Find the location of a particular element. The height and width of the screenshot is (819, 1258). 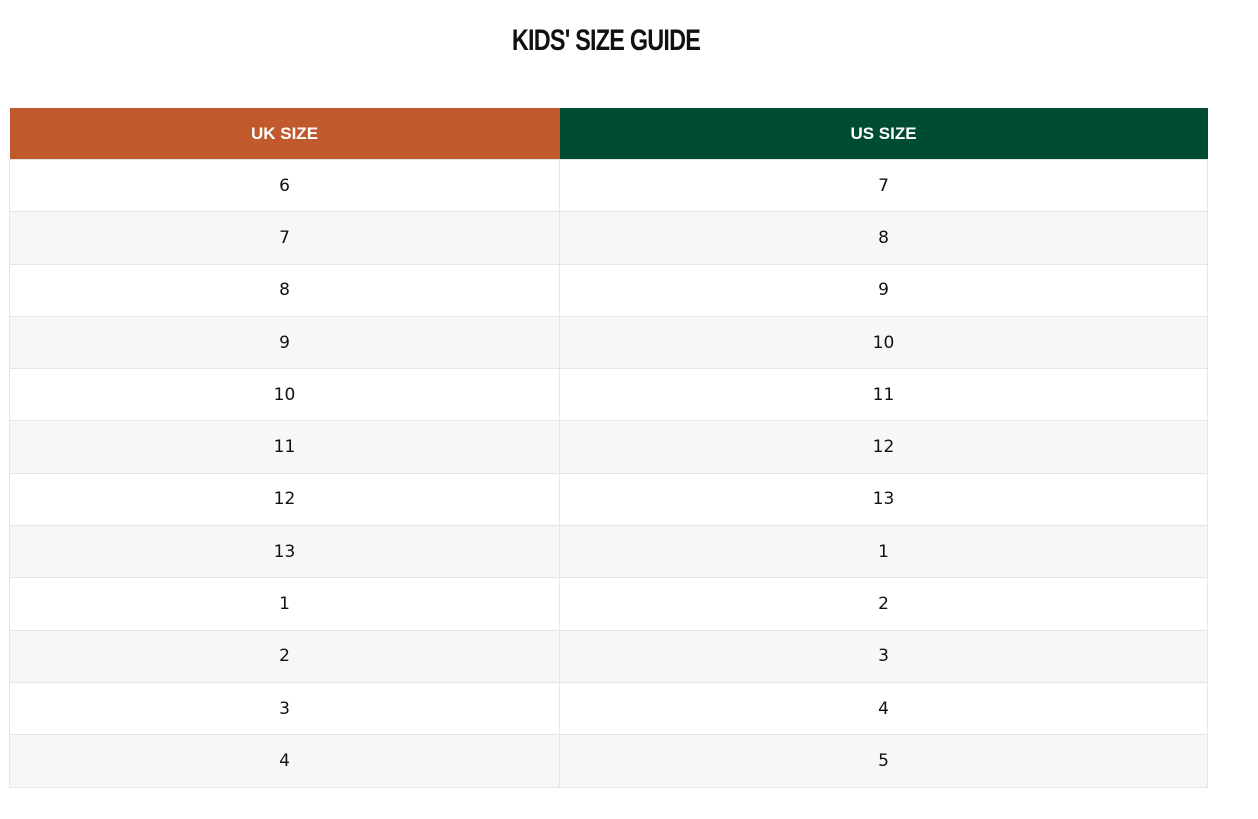

table-cell: 5 is located at coordinates (883, 761).